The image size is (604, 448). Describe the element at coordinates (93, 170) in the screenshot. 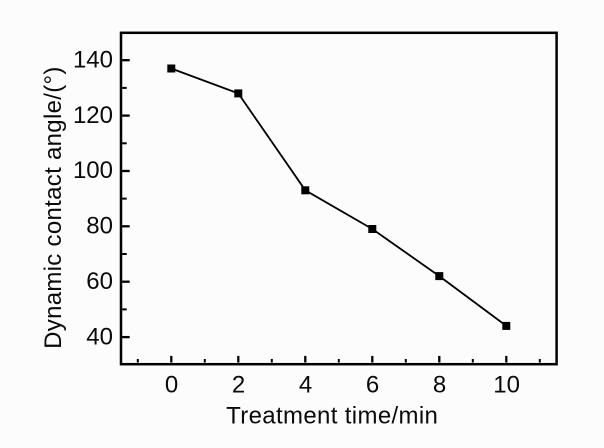

I see `svg-text: 100` at that location.